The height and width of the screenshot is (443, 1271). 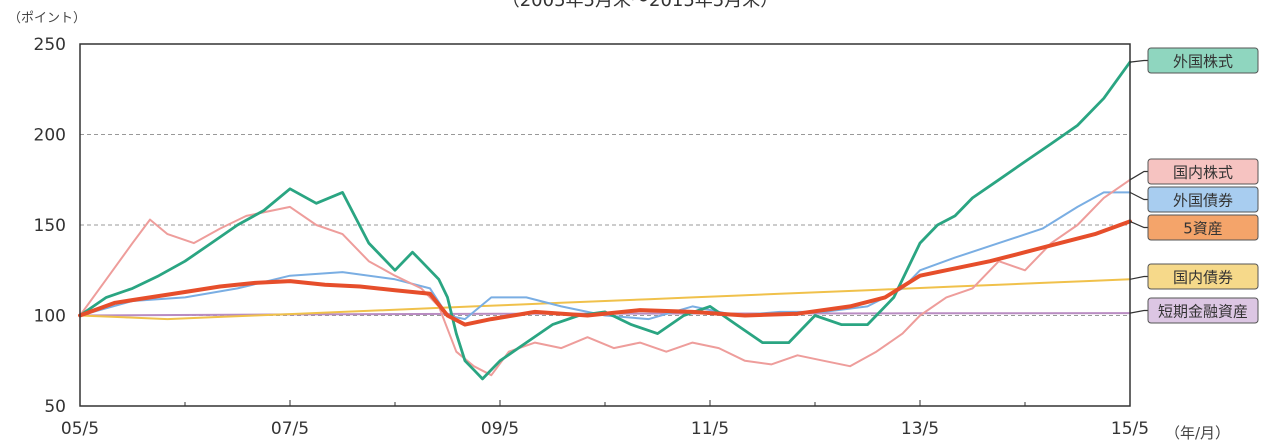 I want to click on x-tick-label: 13/5, so click(x=920, y=429).